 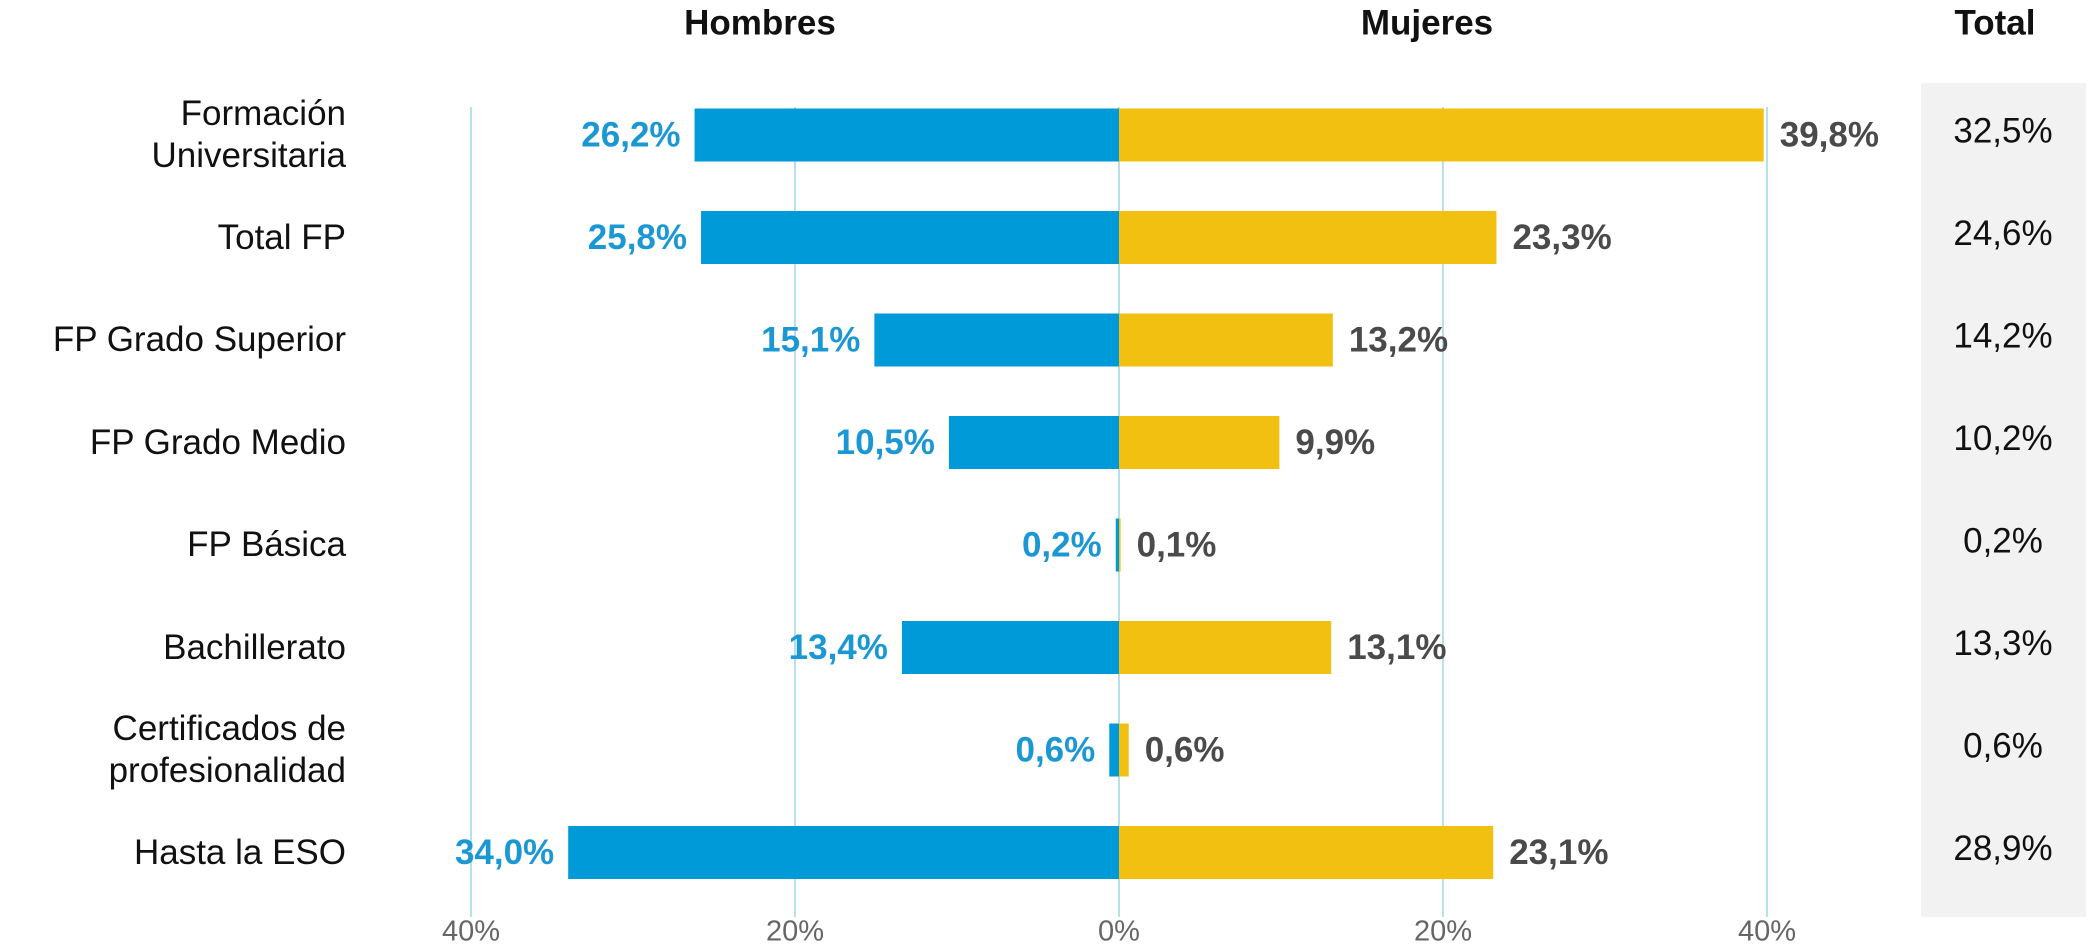 I want to click on value-label: 23,1%, so click(x=1558, y=852).